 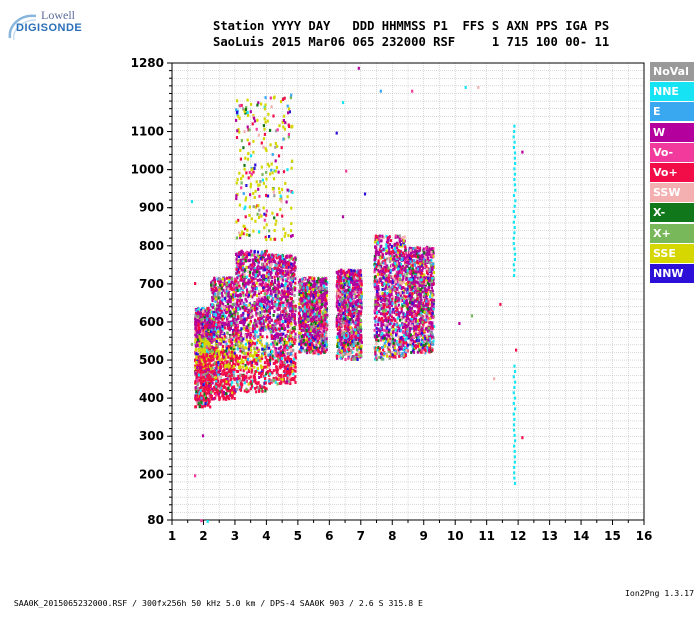 What do you see at coordinates (549, 536) in the screenshot?
I see `x-tick-label: 13` at bounding box center [549, 536].